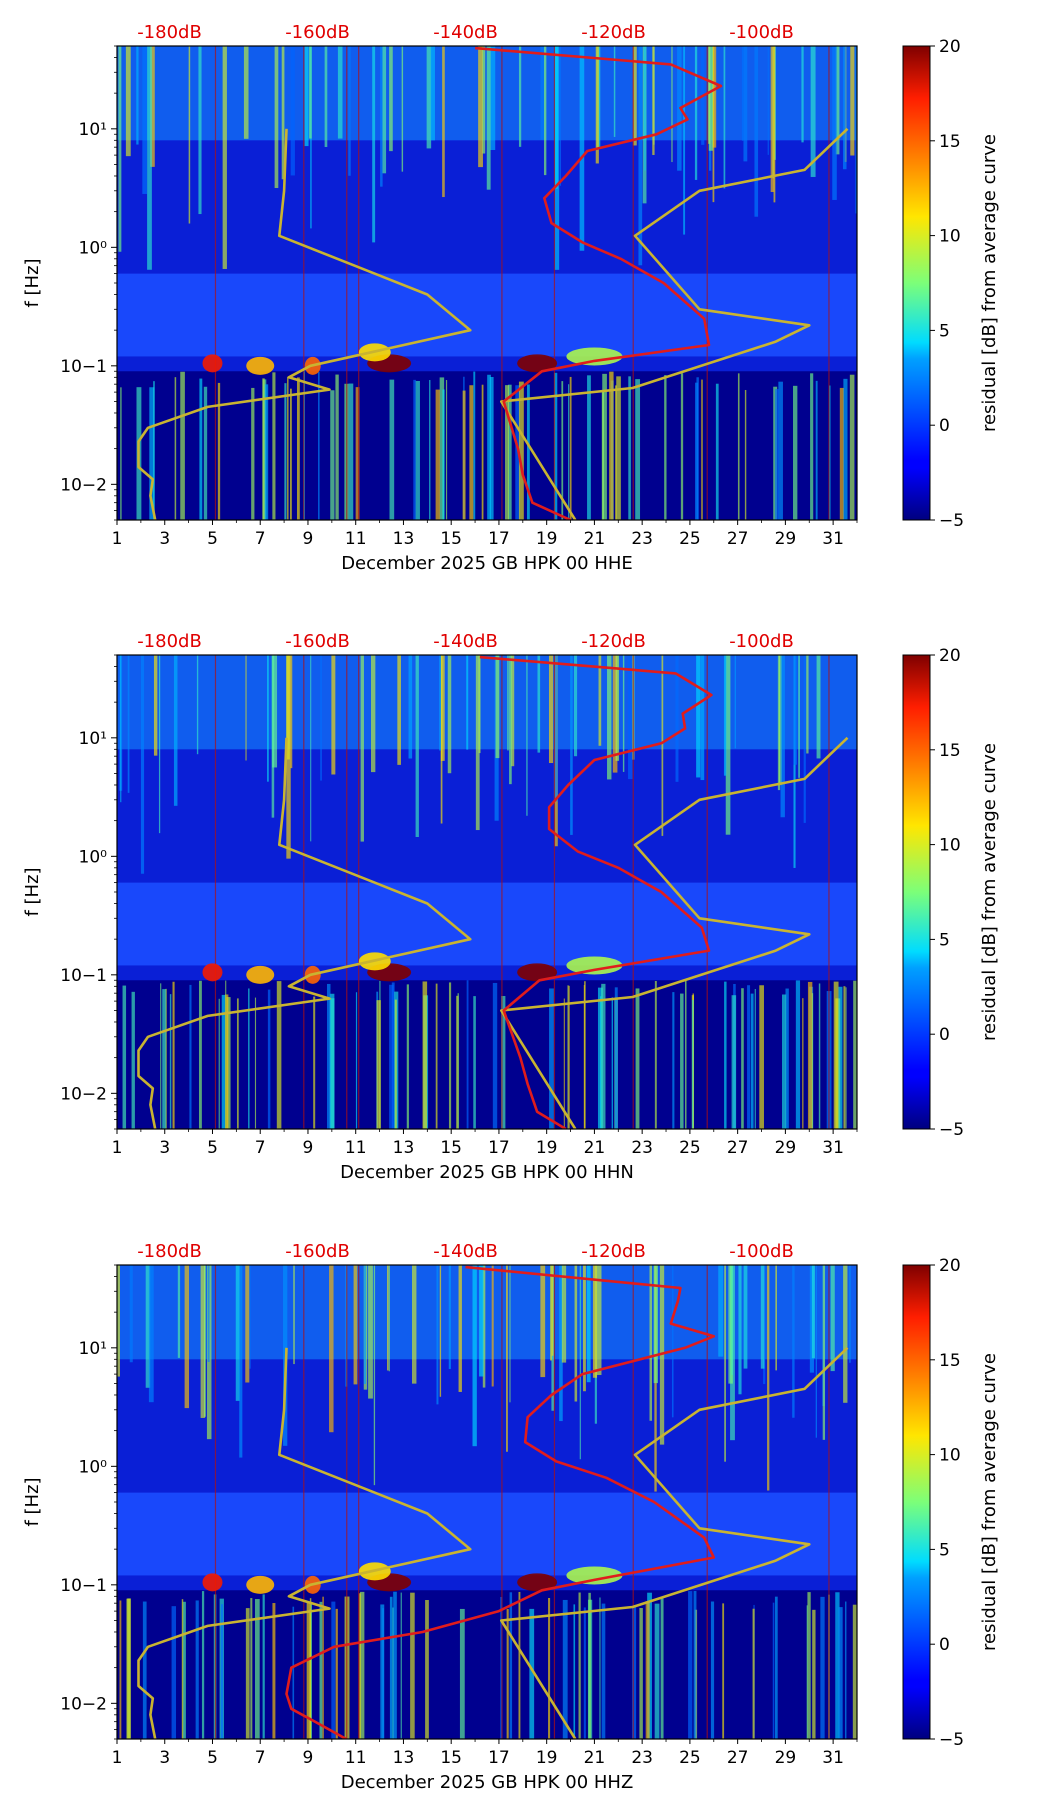  Describe the element at coordinates (950, 47) in the screenshot. I see `colorbar-tick-label: 20` at that location.